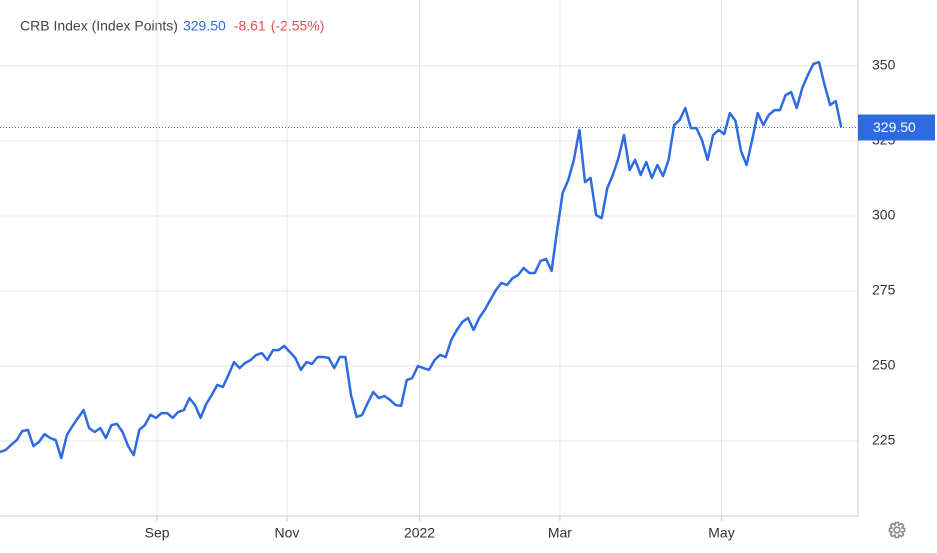 This screenshot has width=937, height=553. Describe the element at coordinates (884, 365) in the screenshot. I see `y-tick-label: 250` at that location.